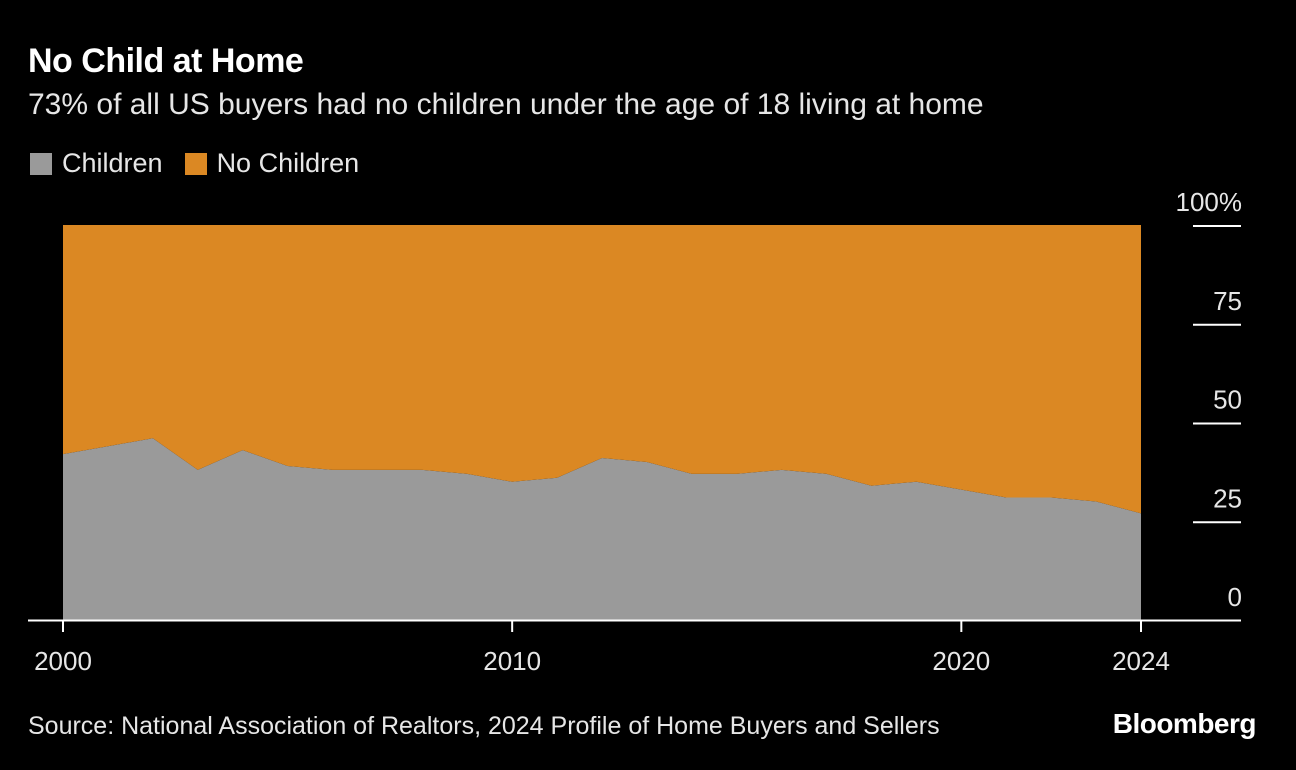 The width and height of the screenshot is (1296, 770). Describe the element at coordinates (1235, 597) in the screenshot. I see `y-tick-label-0: 0` at that location.